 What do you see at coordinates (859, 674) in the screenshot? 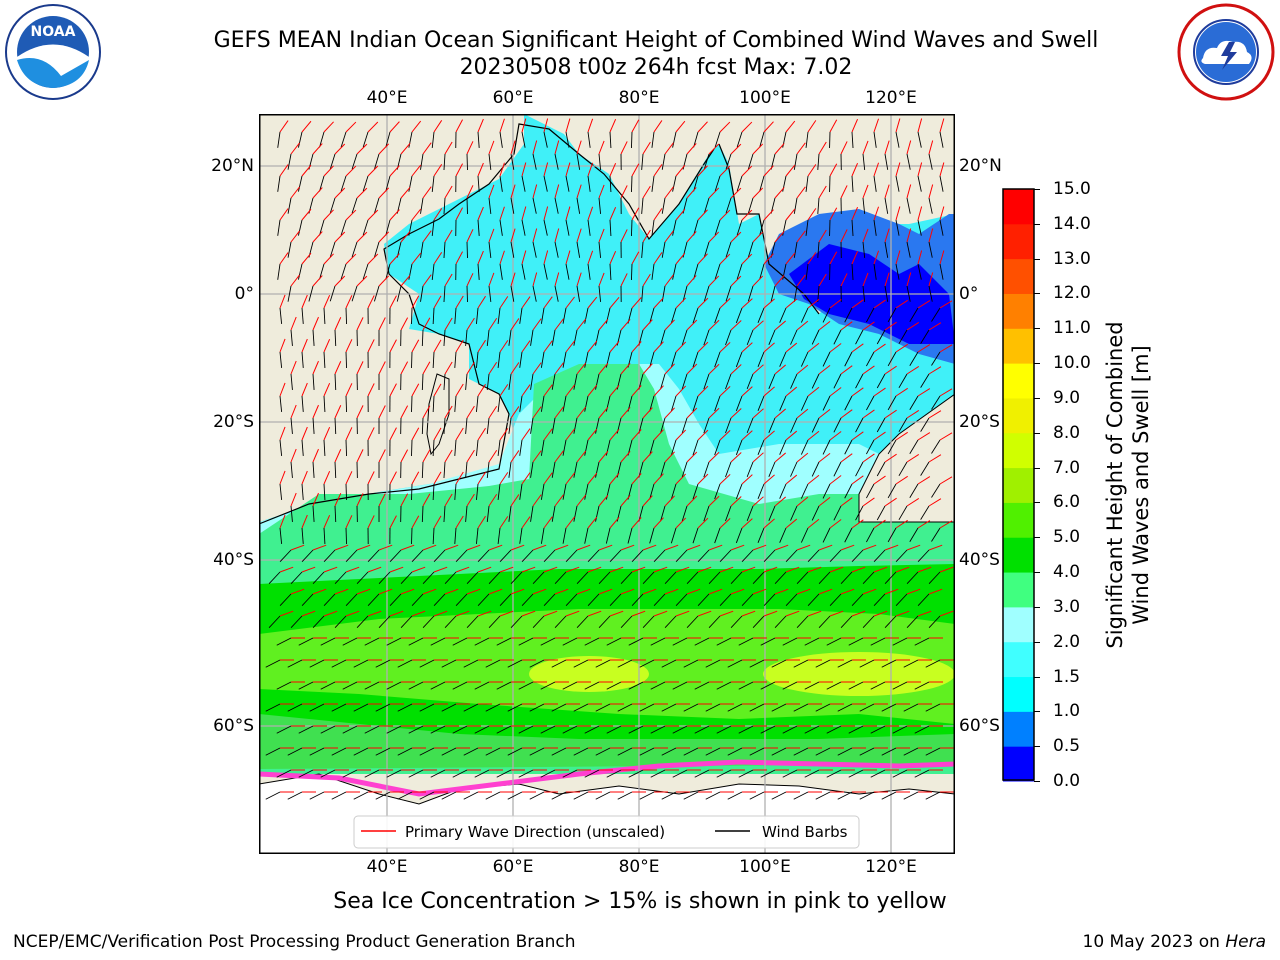
I see `wave-6to7m-patch-east` at bounding box center [859, 674].